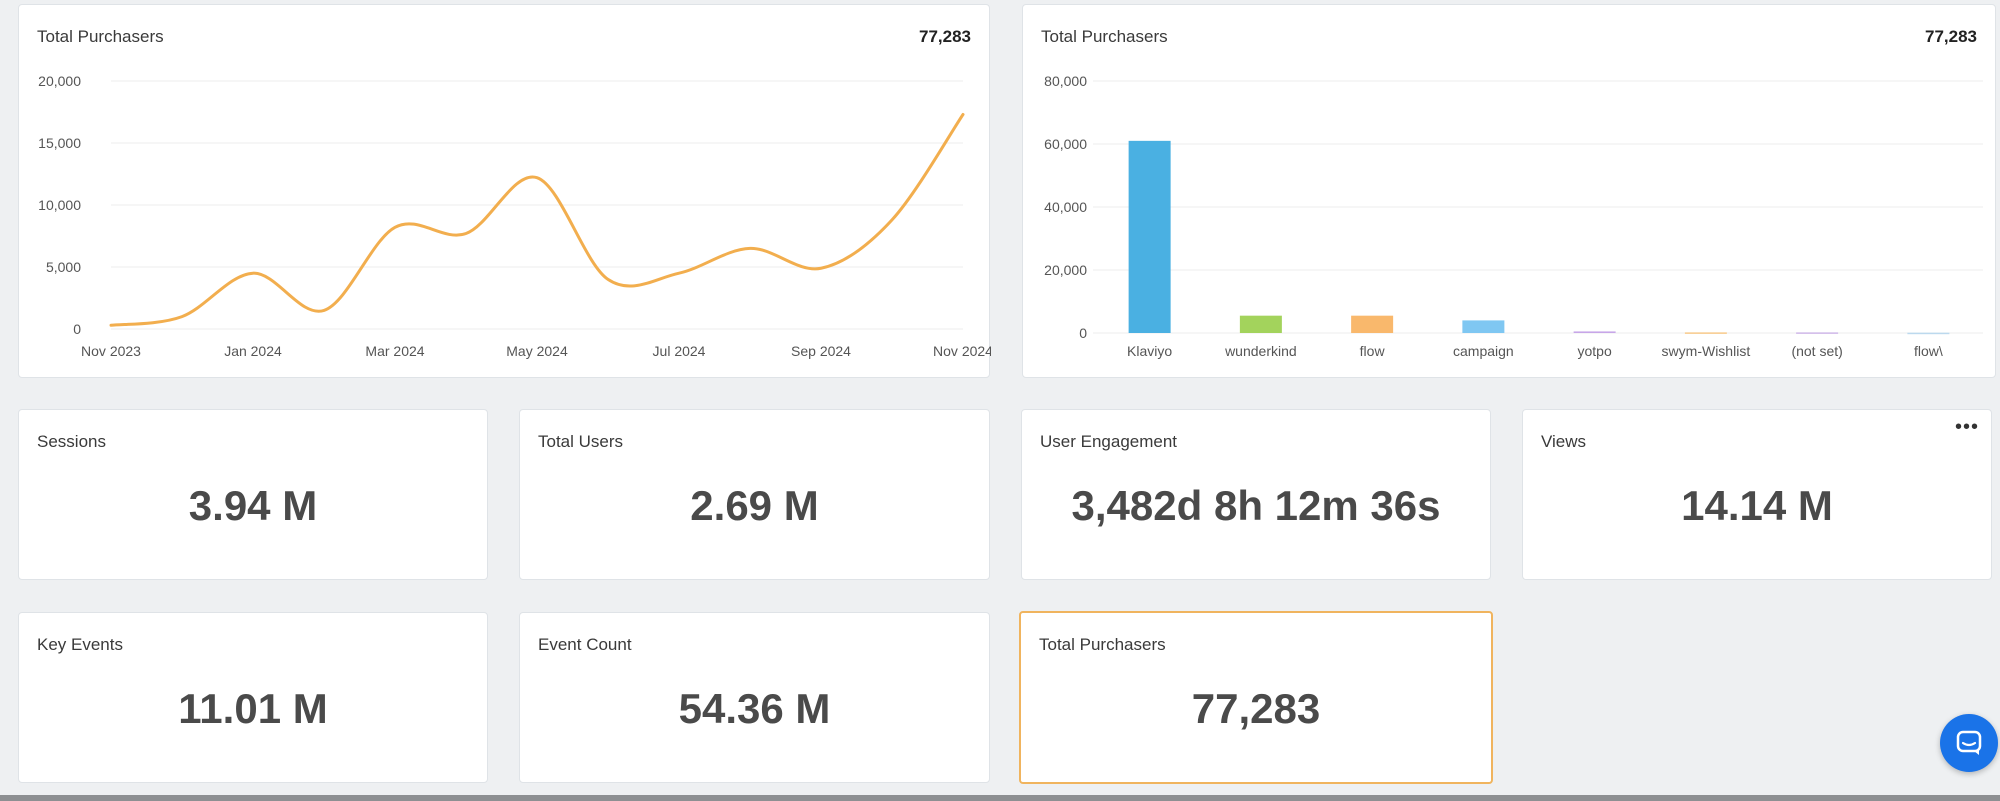  What do you see at coordinates (394, 351) in the screenshot?
I see `x-tick-label: Mar 2024` at bounding box center [394, 351].